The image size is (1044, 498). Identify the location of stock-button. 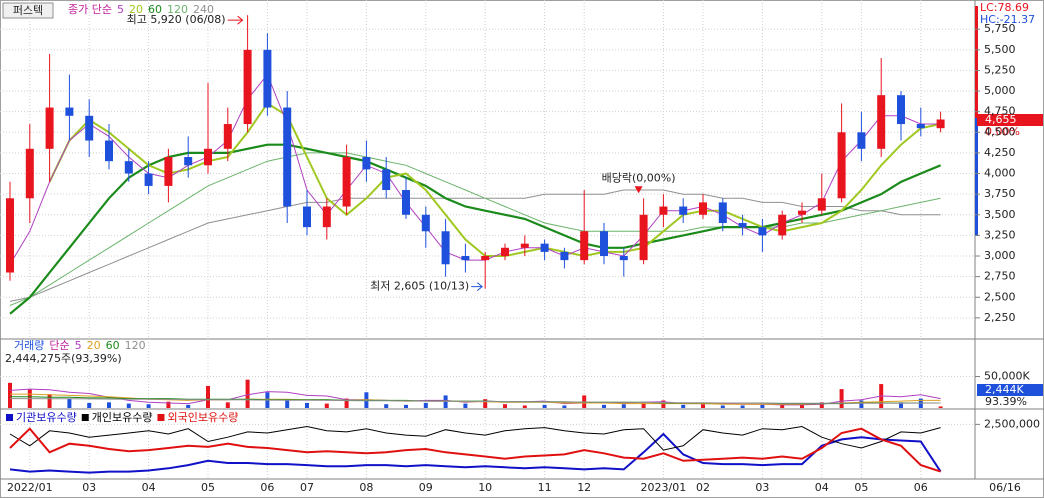
(28, 10).